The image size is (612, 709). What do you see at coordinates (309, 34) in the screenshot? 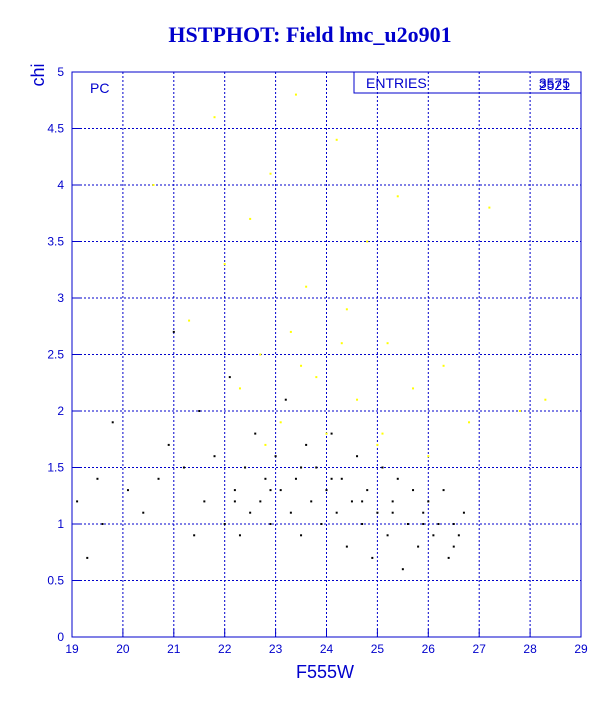
I see `chart-title: HSTPHOT: Field lmc_u2o901` at bounding box center [309, 34].